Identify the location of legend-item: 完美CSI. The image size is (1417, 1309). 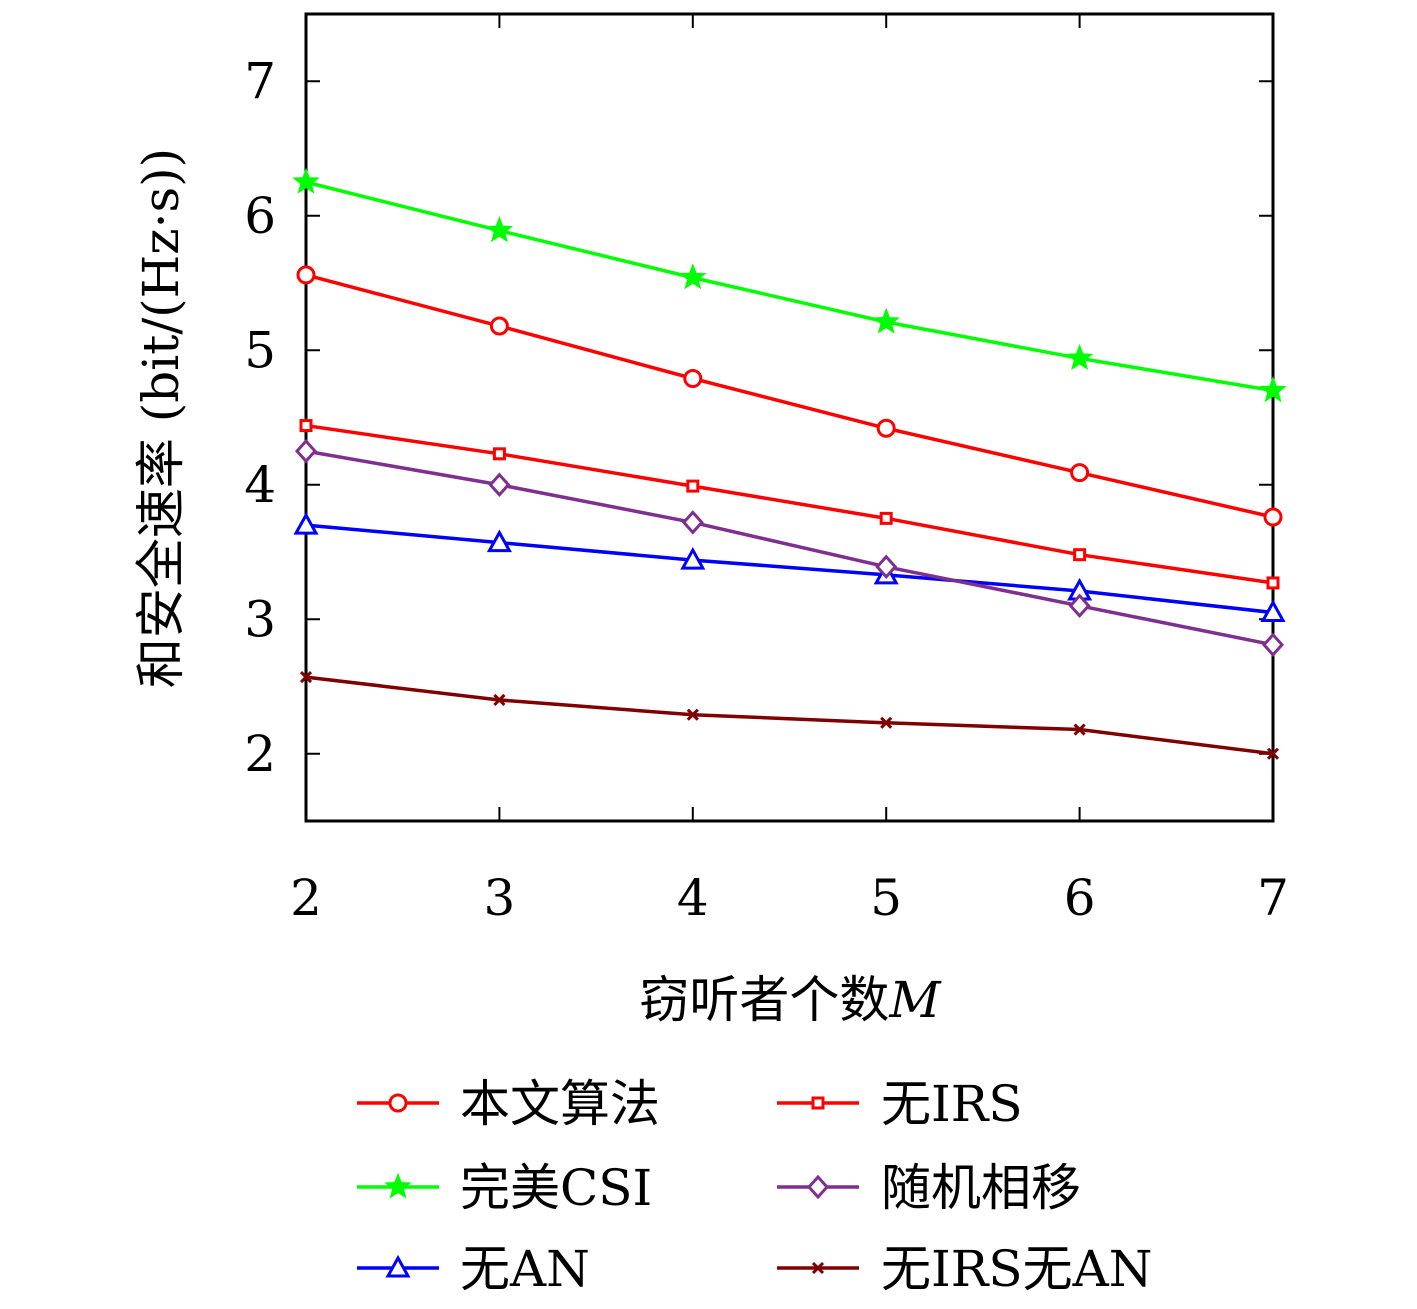
(504, 1188).